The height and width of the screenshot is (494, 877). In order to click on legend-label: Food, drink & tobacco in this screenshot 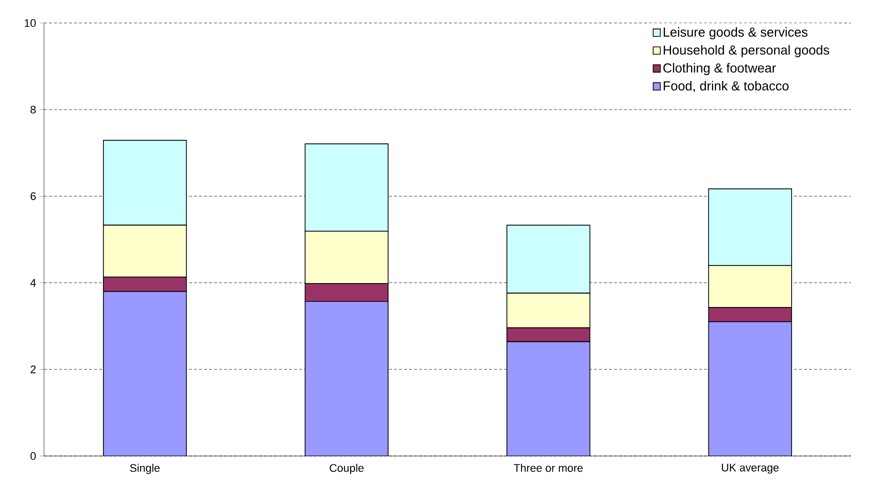, I will do `click(726, 86)`.